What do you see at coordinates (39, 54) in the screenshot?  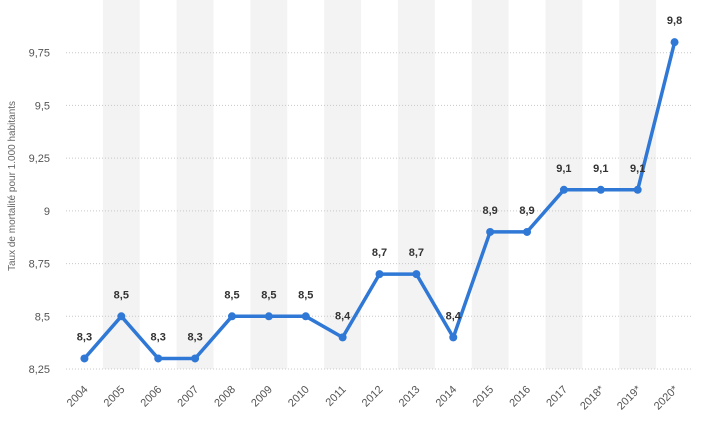 I see `y-tick-label: 9,75` at bounding box center [39, 54].